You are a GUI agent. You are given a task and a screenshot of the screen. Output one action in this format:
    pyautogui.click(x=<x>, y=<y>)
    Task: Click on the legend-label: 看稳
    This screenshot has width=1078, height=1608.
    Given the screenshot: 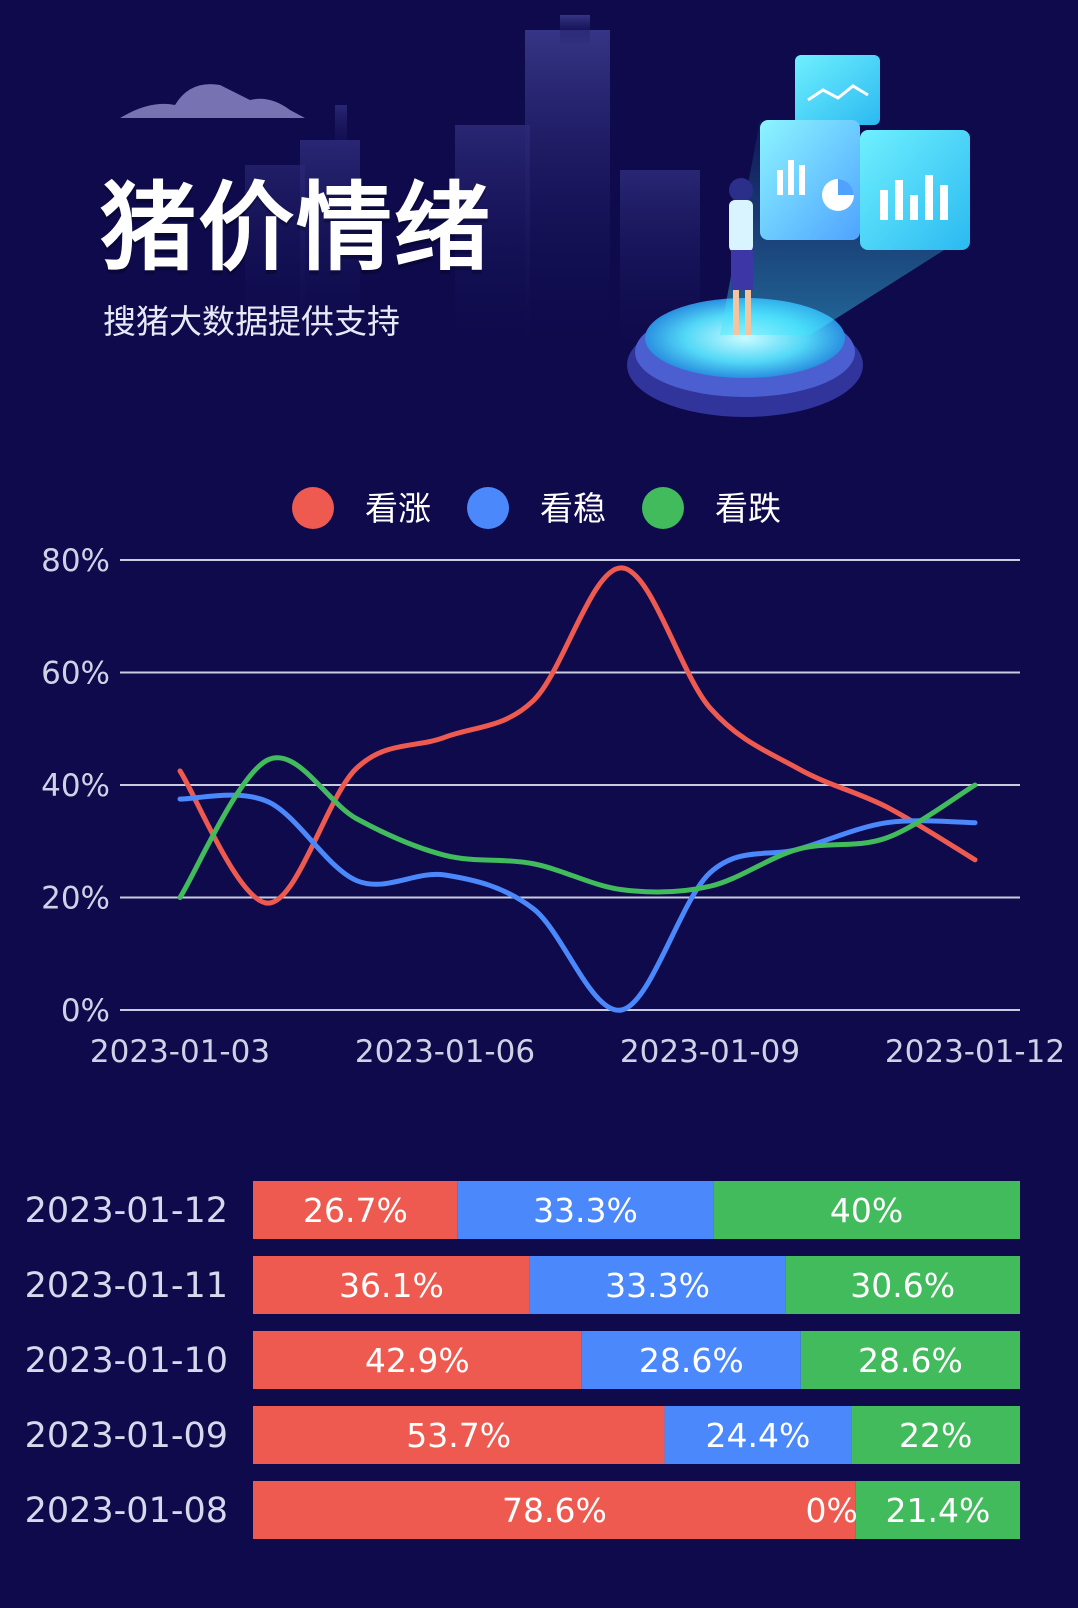 What is the action you would take?
    pyautogui.click(x=573, y=508)
    